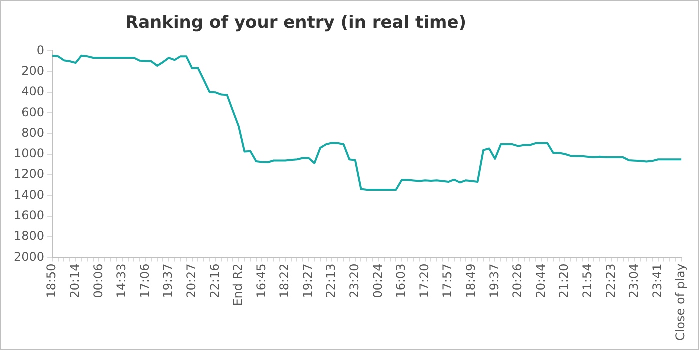 The height and width of the screenshot is (350, 699). I want to click on y-tick-label: 1400, so click(29, 195).